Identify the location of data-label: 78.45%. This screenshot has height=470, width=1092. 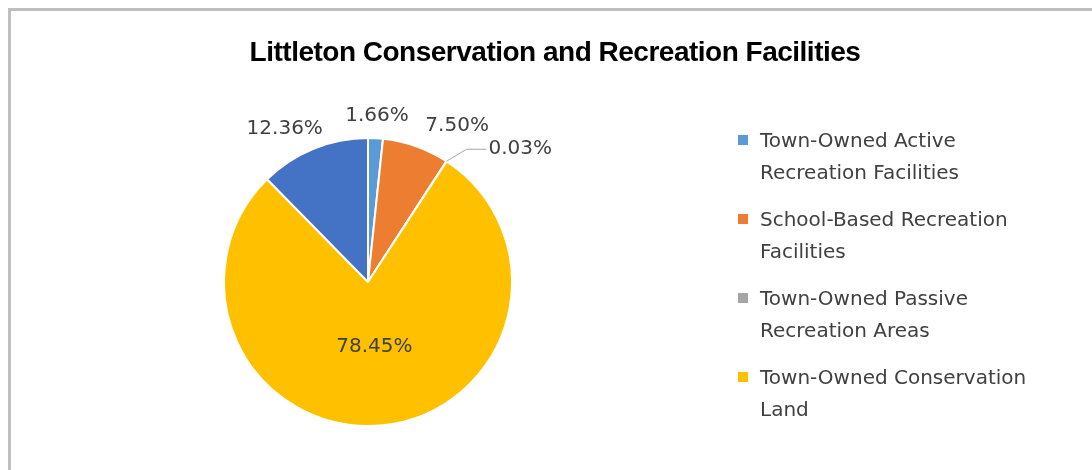
(374, 344).